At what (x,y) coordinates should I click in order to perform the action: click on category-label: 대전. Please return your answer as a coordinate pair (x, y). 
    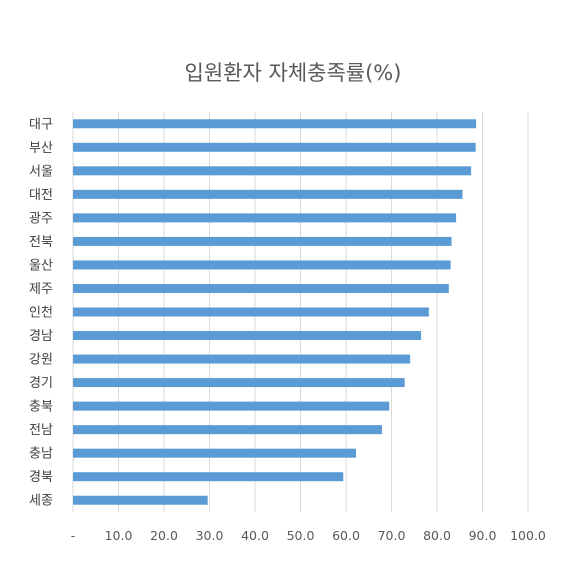
    Looking at the image, I should click on (41, 195).